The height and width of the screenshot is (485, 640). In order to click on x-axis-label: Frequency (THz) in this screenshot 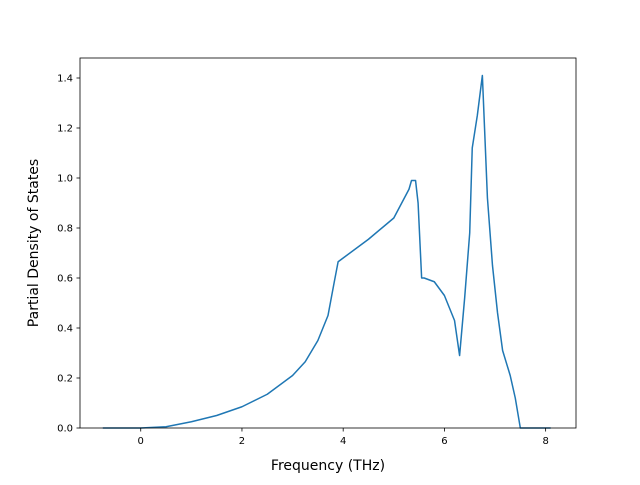, I will do `click(328, 466)`.